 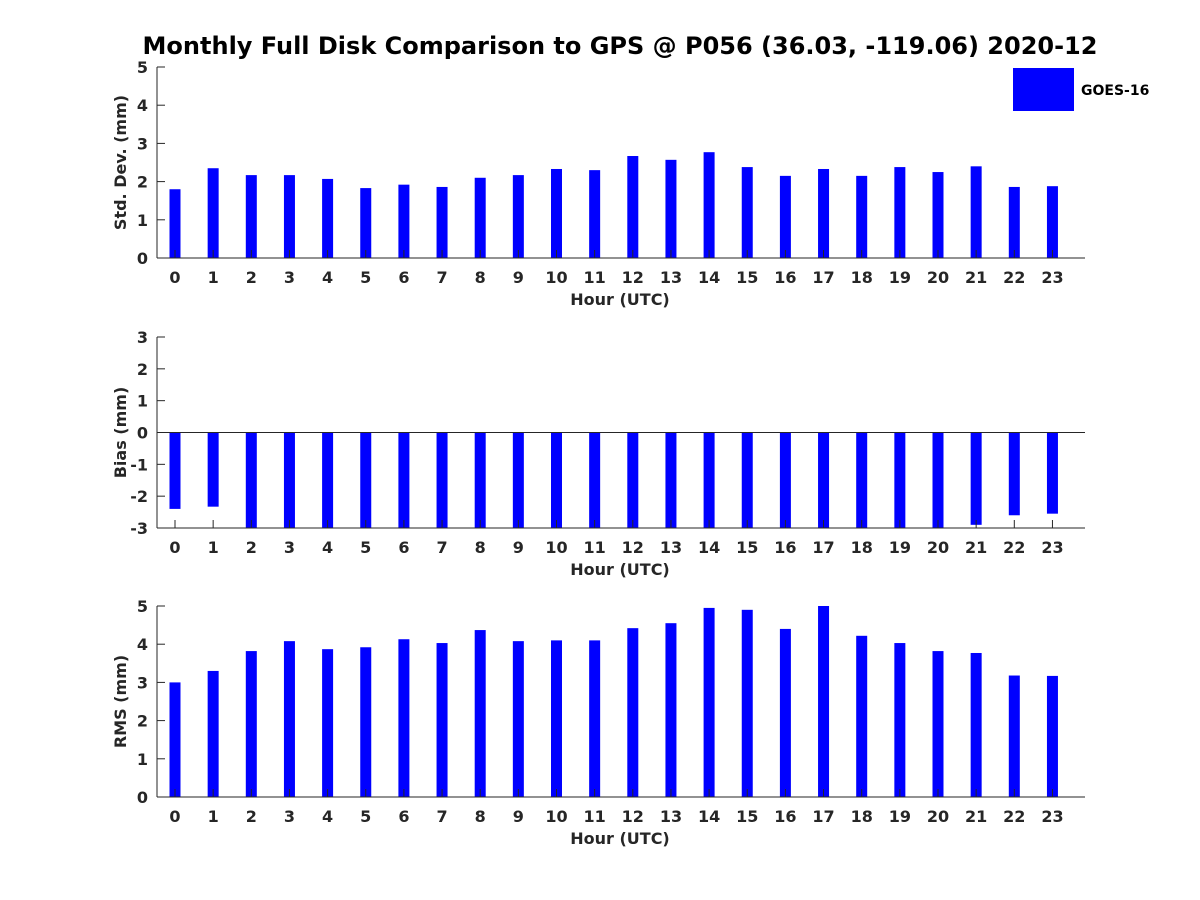 What do you see at coordinates (403, 816) in the screenshot?
I see `x-tick-label-rms: 6` at bounding box center [403, 816].